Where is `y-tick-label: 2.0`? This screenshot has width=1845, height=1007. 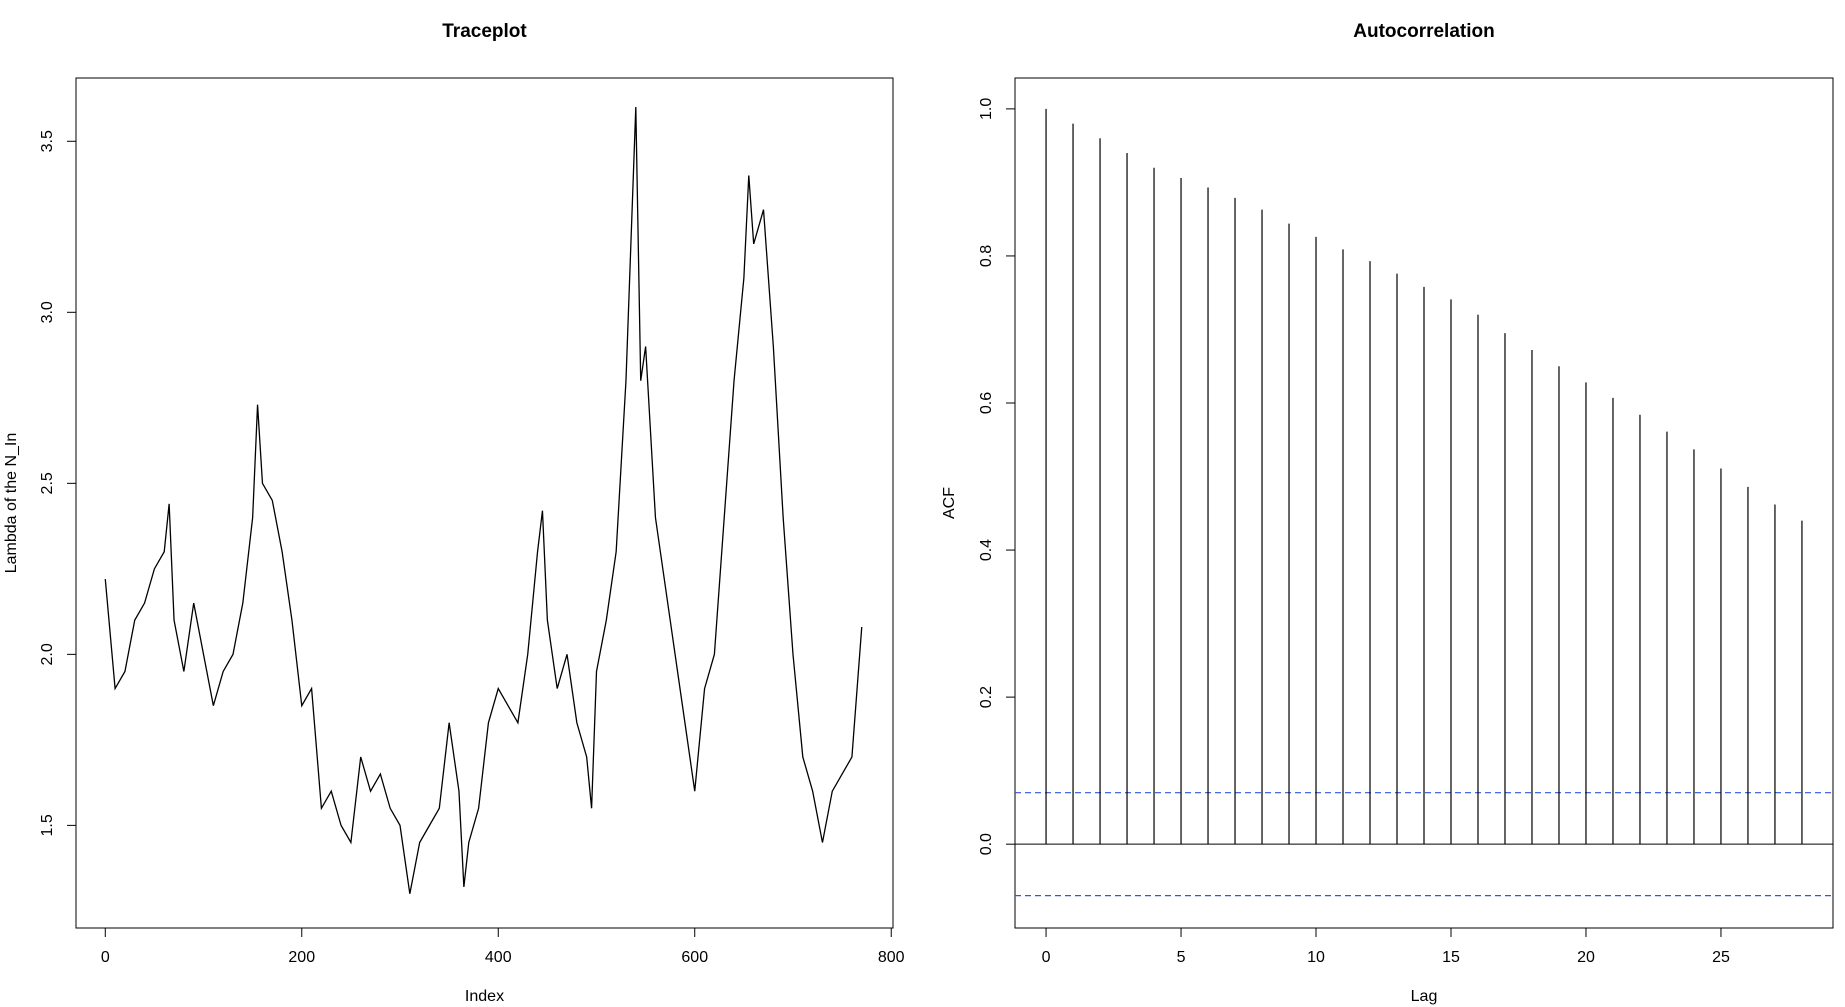
y-tick-label: 2.0 is located at coordinates (47, 654).